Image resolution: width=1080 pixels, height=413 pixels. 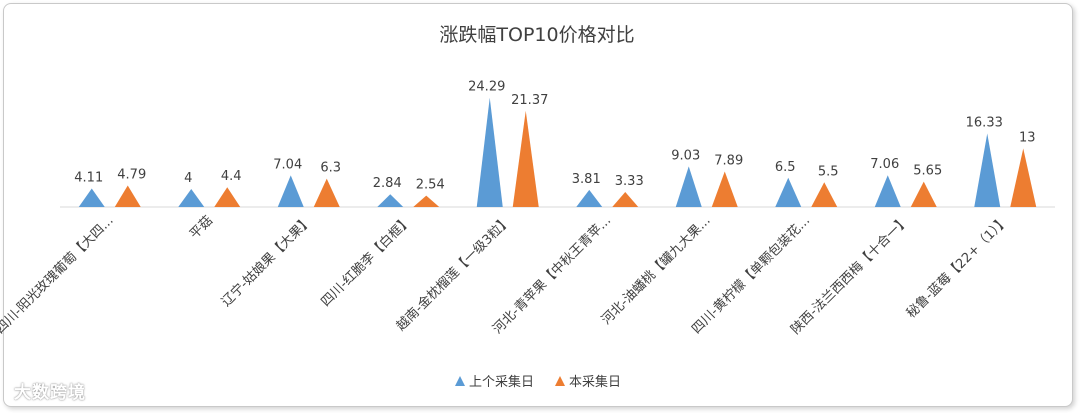 What do you see at coordinates (387, 183) in the screenshot?
I see `data-label-series-0-3: 2.84` at bounding box center [387, 183].